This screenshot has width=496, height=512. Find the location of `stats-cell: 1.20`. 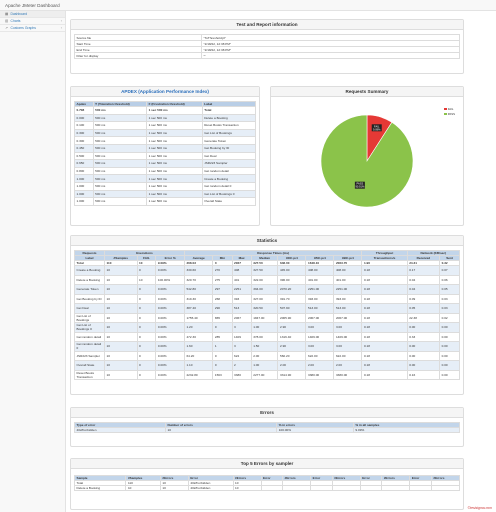

stats-cell: 1.20 is located at coordinates (198, 327).